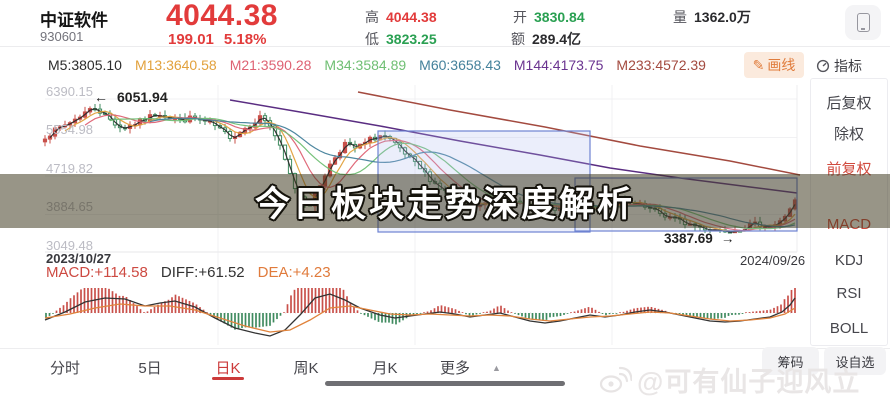 The height and width of the screenshot is (400, 890). What do you see at coordinates (191, 39) in the screenshot?
I see `price-change: 199.01` at bounding box center [191, 39].